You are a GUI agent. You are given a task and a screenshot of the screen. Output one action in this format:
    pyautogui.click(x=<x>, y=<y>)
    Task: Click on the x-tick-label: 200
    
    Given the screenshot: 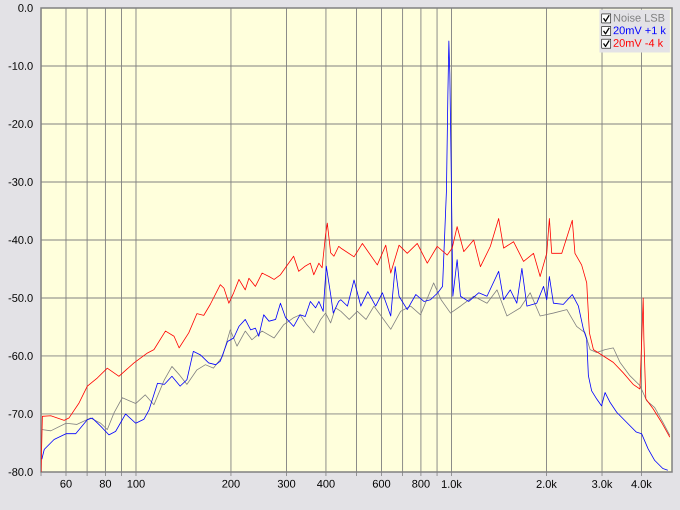 What is the action you would take?
    pyautogui.click(x=231, y=484)
    